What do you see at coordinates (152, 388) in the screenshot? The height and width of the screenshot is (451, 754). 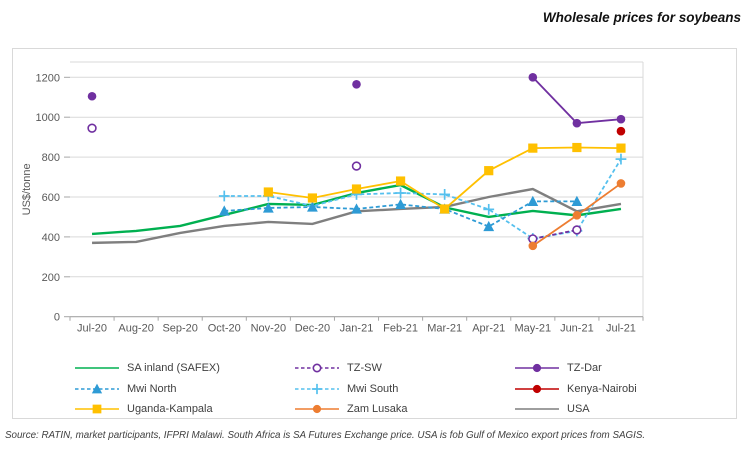 I see `legend-label: Mwi North` at bounding box center [152, 388].